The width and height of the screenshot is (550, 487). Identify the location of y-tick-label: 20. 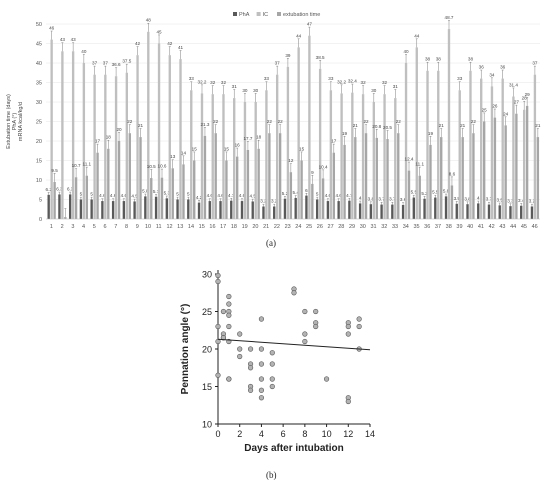
(39, 142).